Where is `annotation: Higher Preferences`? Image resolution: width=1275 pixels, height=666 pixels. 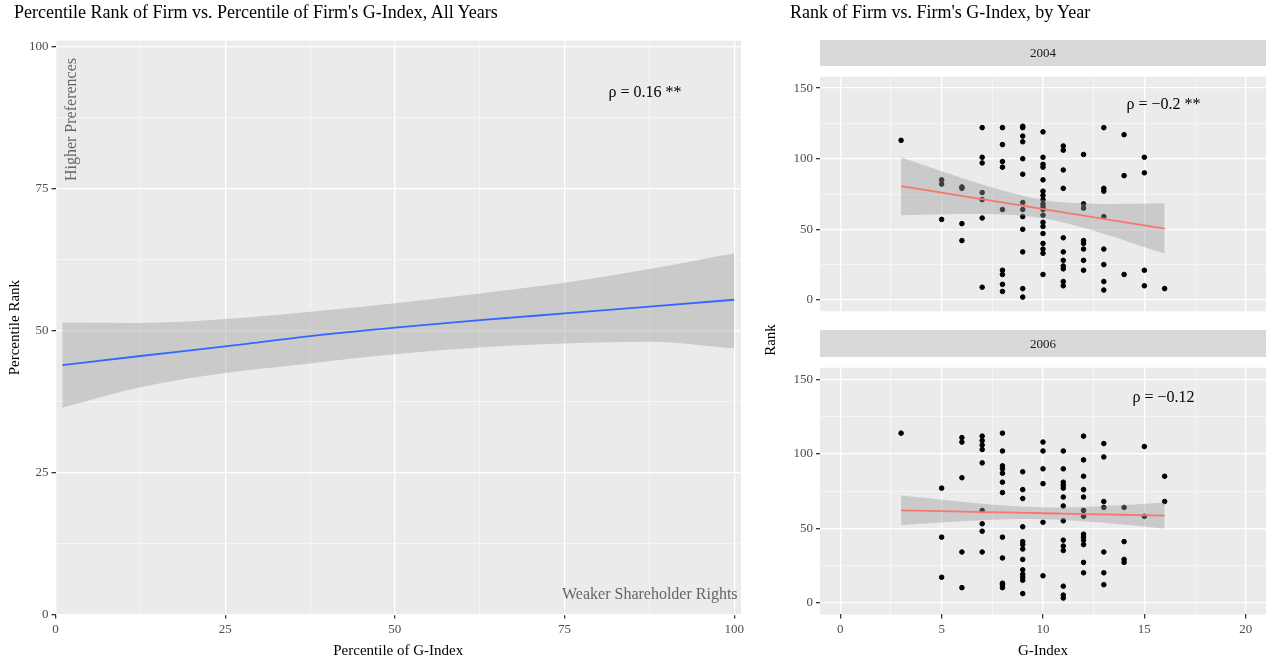
annotation: Higher Preferences is located at coordinates (70, 120).